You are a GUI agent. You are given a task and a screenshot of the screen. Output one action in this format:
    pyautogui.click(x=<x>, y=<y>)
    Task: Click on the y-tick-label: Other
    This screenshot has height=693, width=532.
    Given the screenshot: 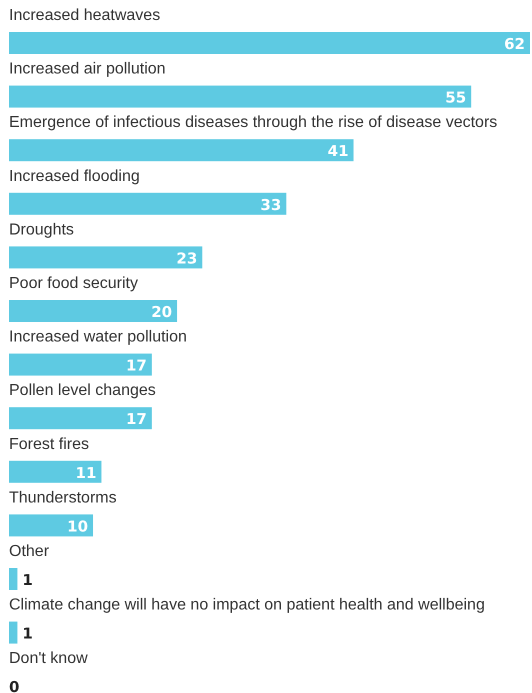 What is the action you would take?
    pyautogui.click(x=29, y=551)
    